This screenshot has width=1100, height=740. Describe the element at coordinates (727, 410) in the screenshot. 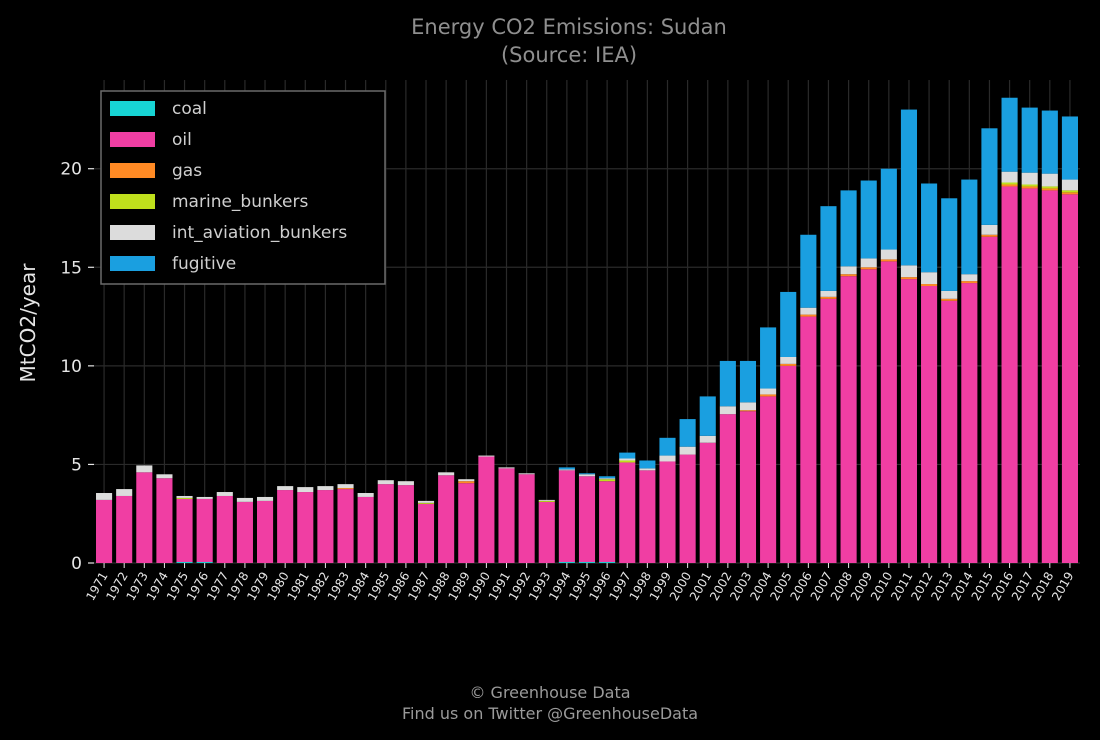

I see `bar-int_aviation_bunkers-2002` at that location.